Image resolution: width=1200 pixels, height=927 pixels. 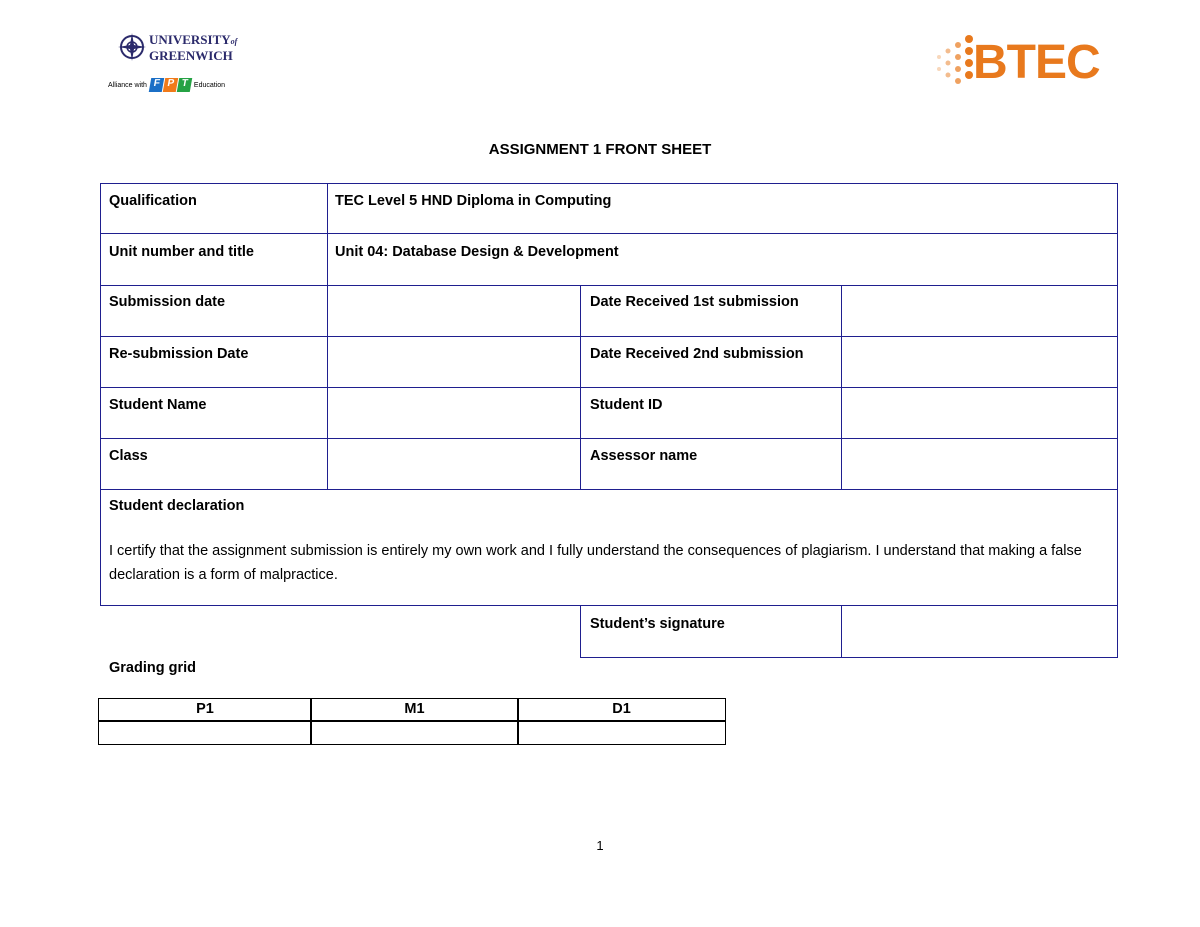 What do you see at coordinates (600, 845) in the screenshot?
I see `page-number: 1` at bounding box center [600, 845].